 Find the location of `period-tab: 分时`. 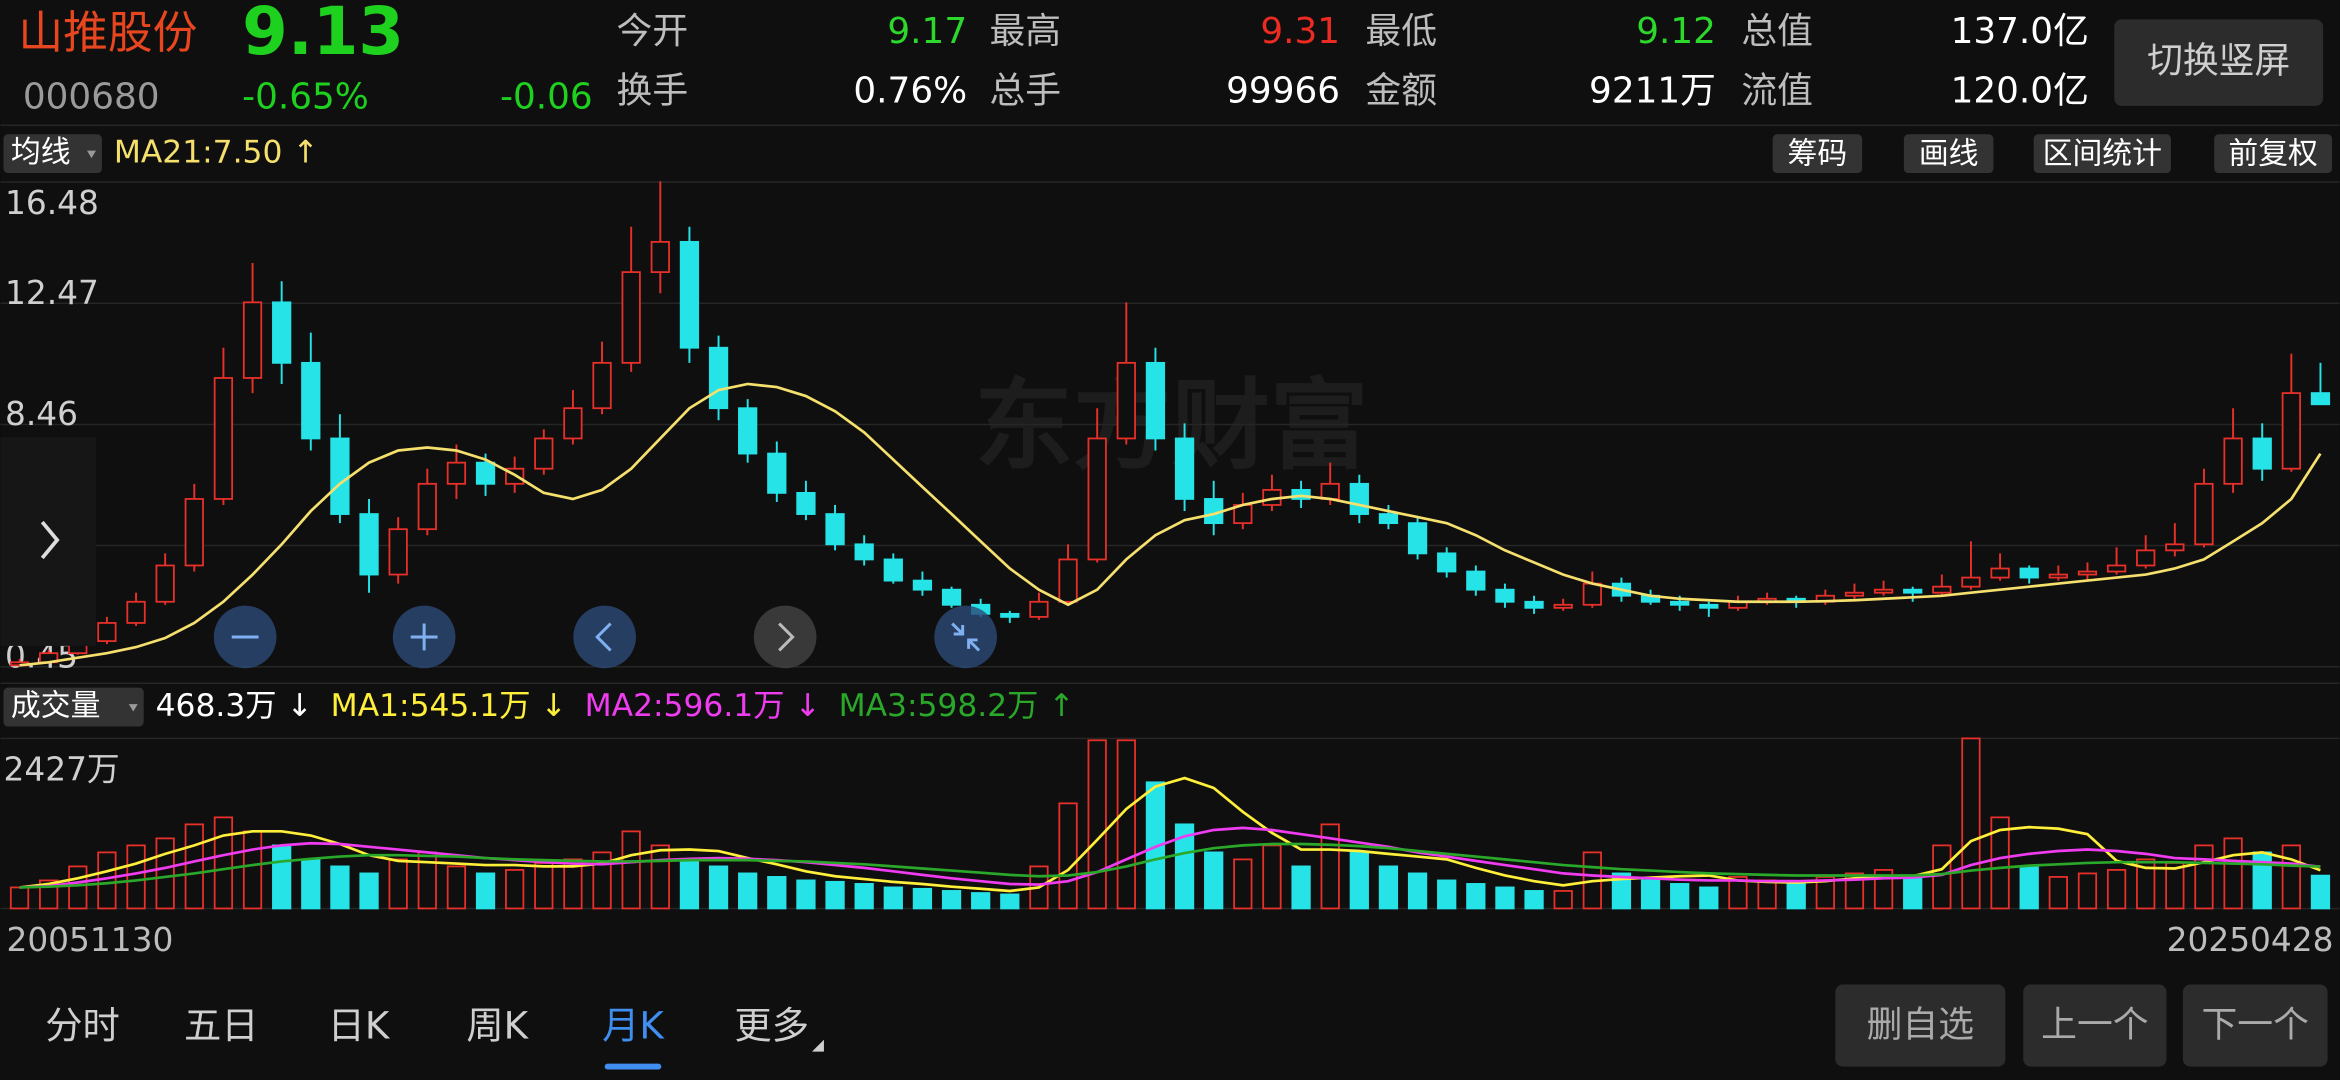

period-tab: 分时 is located at coordinates (82, 1025).